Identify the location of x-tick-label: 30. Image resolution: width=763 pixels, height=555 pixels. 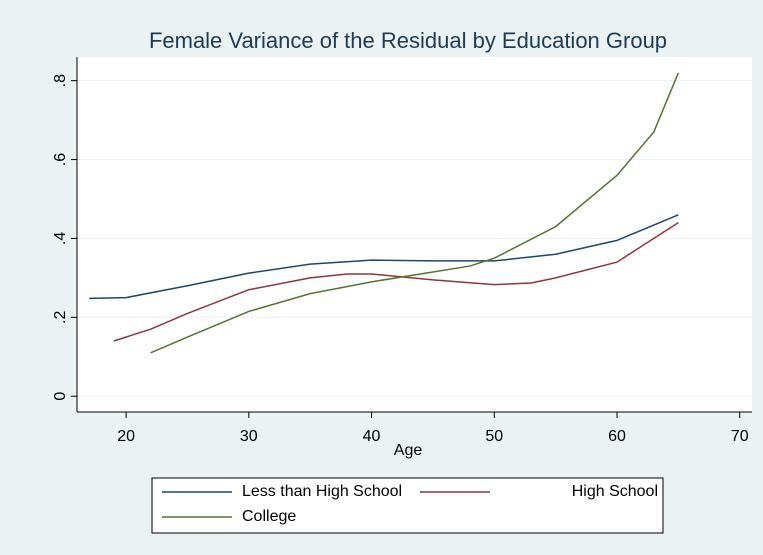
(249, 436).